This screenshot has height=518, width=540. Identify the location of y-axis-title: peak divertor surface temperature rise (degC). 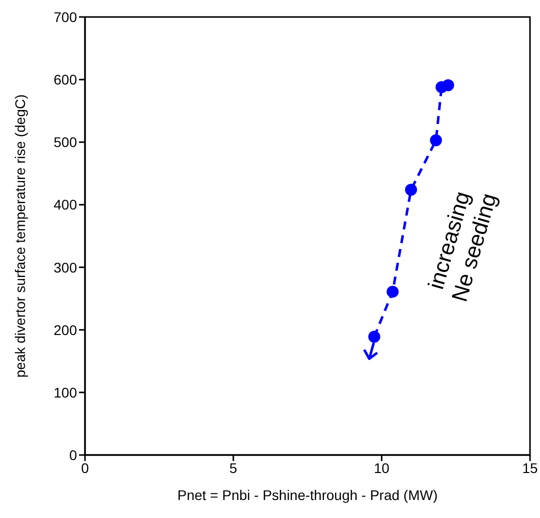
(20, 236).